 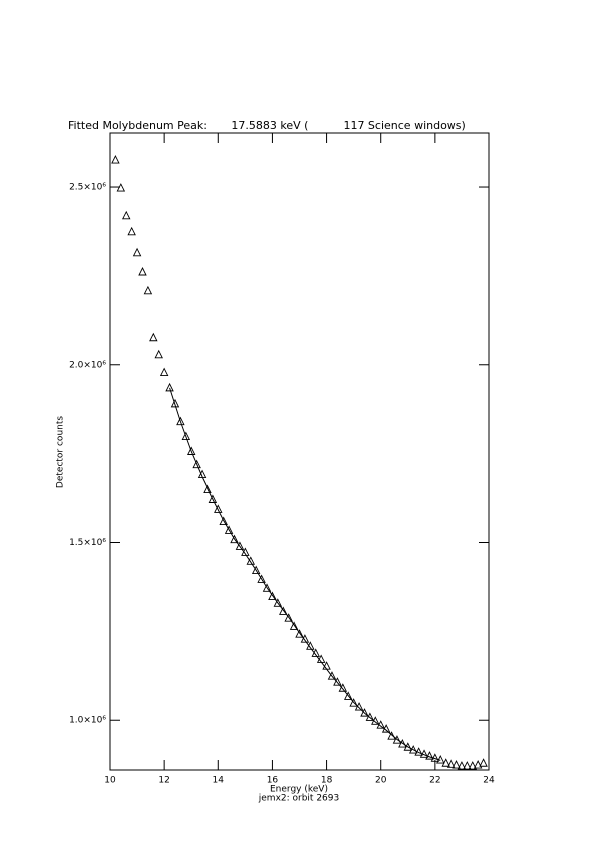 I want to click on x-tick-label: 20, so click(x=381, y=781).